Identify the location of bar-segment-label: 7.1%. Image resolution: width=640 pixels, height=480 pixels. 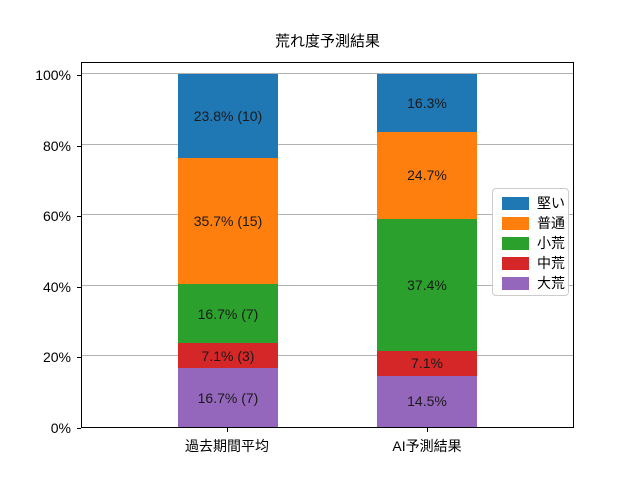
(427, 363).